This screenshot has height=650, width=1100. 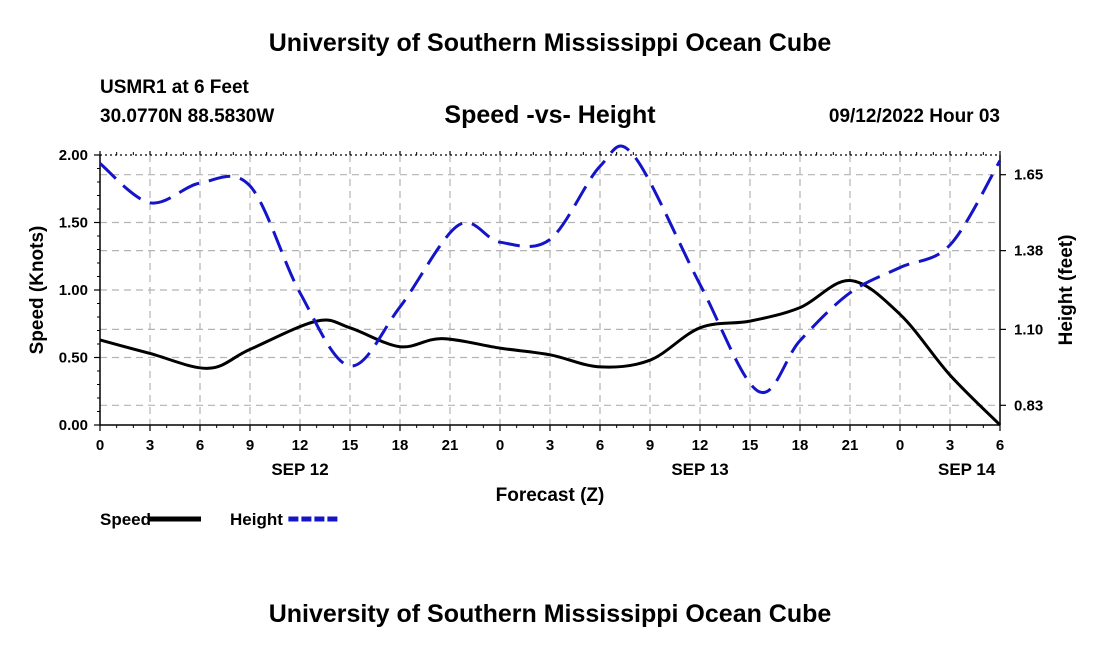 What do you see at coordinates (174, 87) in the screenshot?
I see `station-label: USMR1 at 6 Feet` at bounding box center [174, 87].